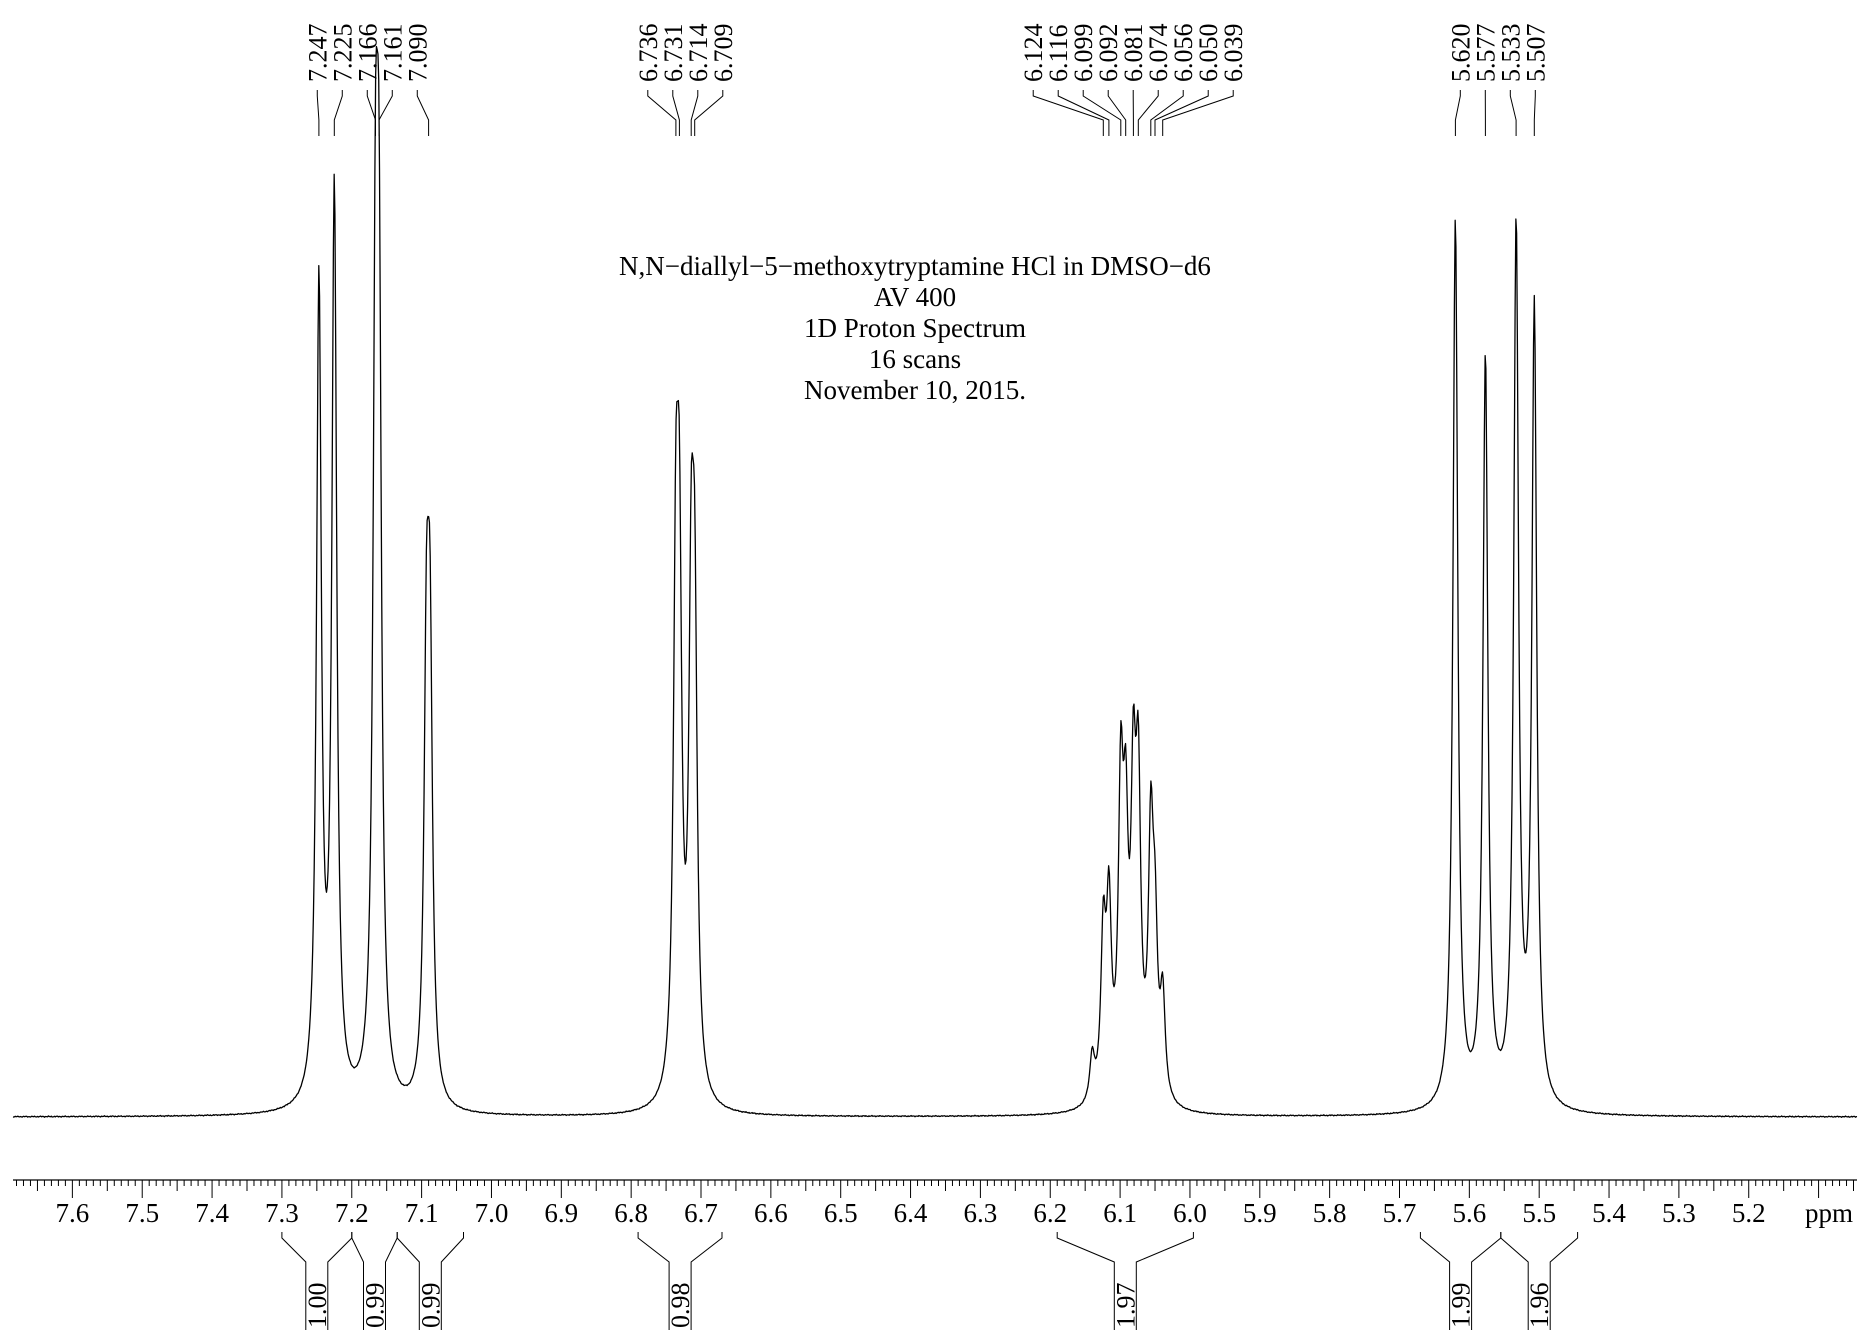 The height and width of the screenshot is (1335, 1860). I want to click on peak-label: 7.247, so click(317, 80).